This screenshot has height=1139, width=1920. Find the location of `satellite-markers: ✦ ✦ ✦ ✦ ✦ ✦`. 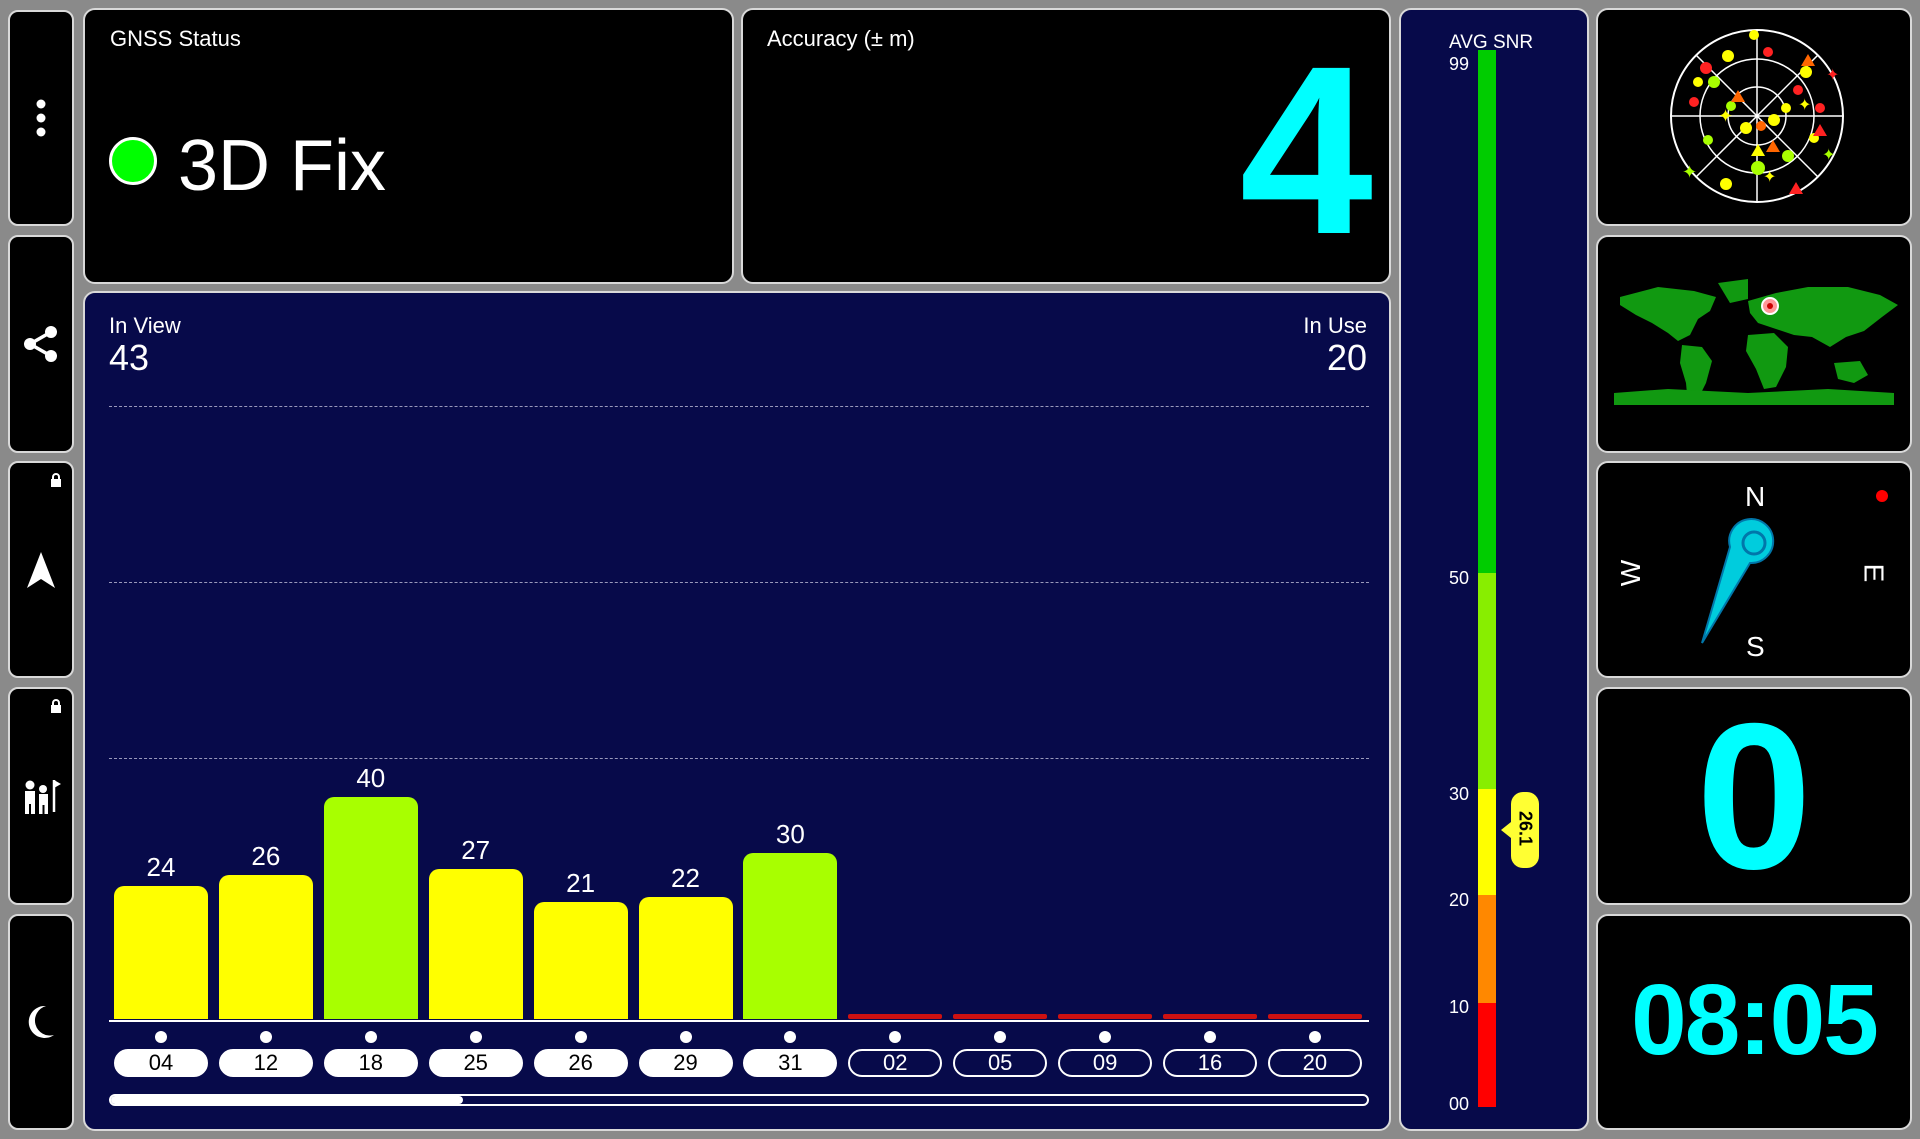

satellite-markers: ✦ ✦ ✦ ✦ ✦ ✦ is located at coordinates (1760, 112).